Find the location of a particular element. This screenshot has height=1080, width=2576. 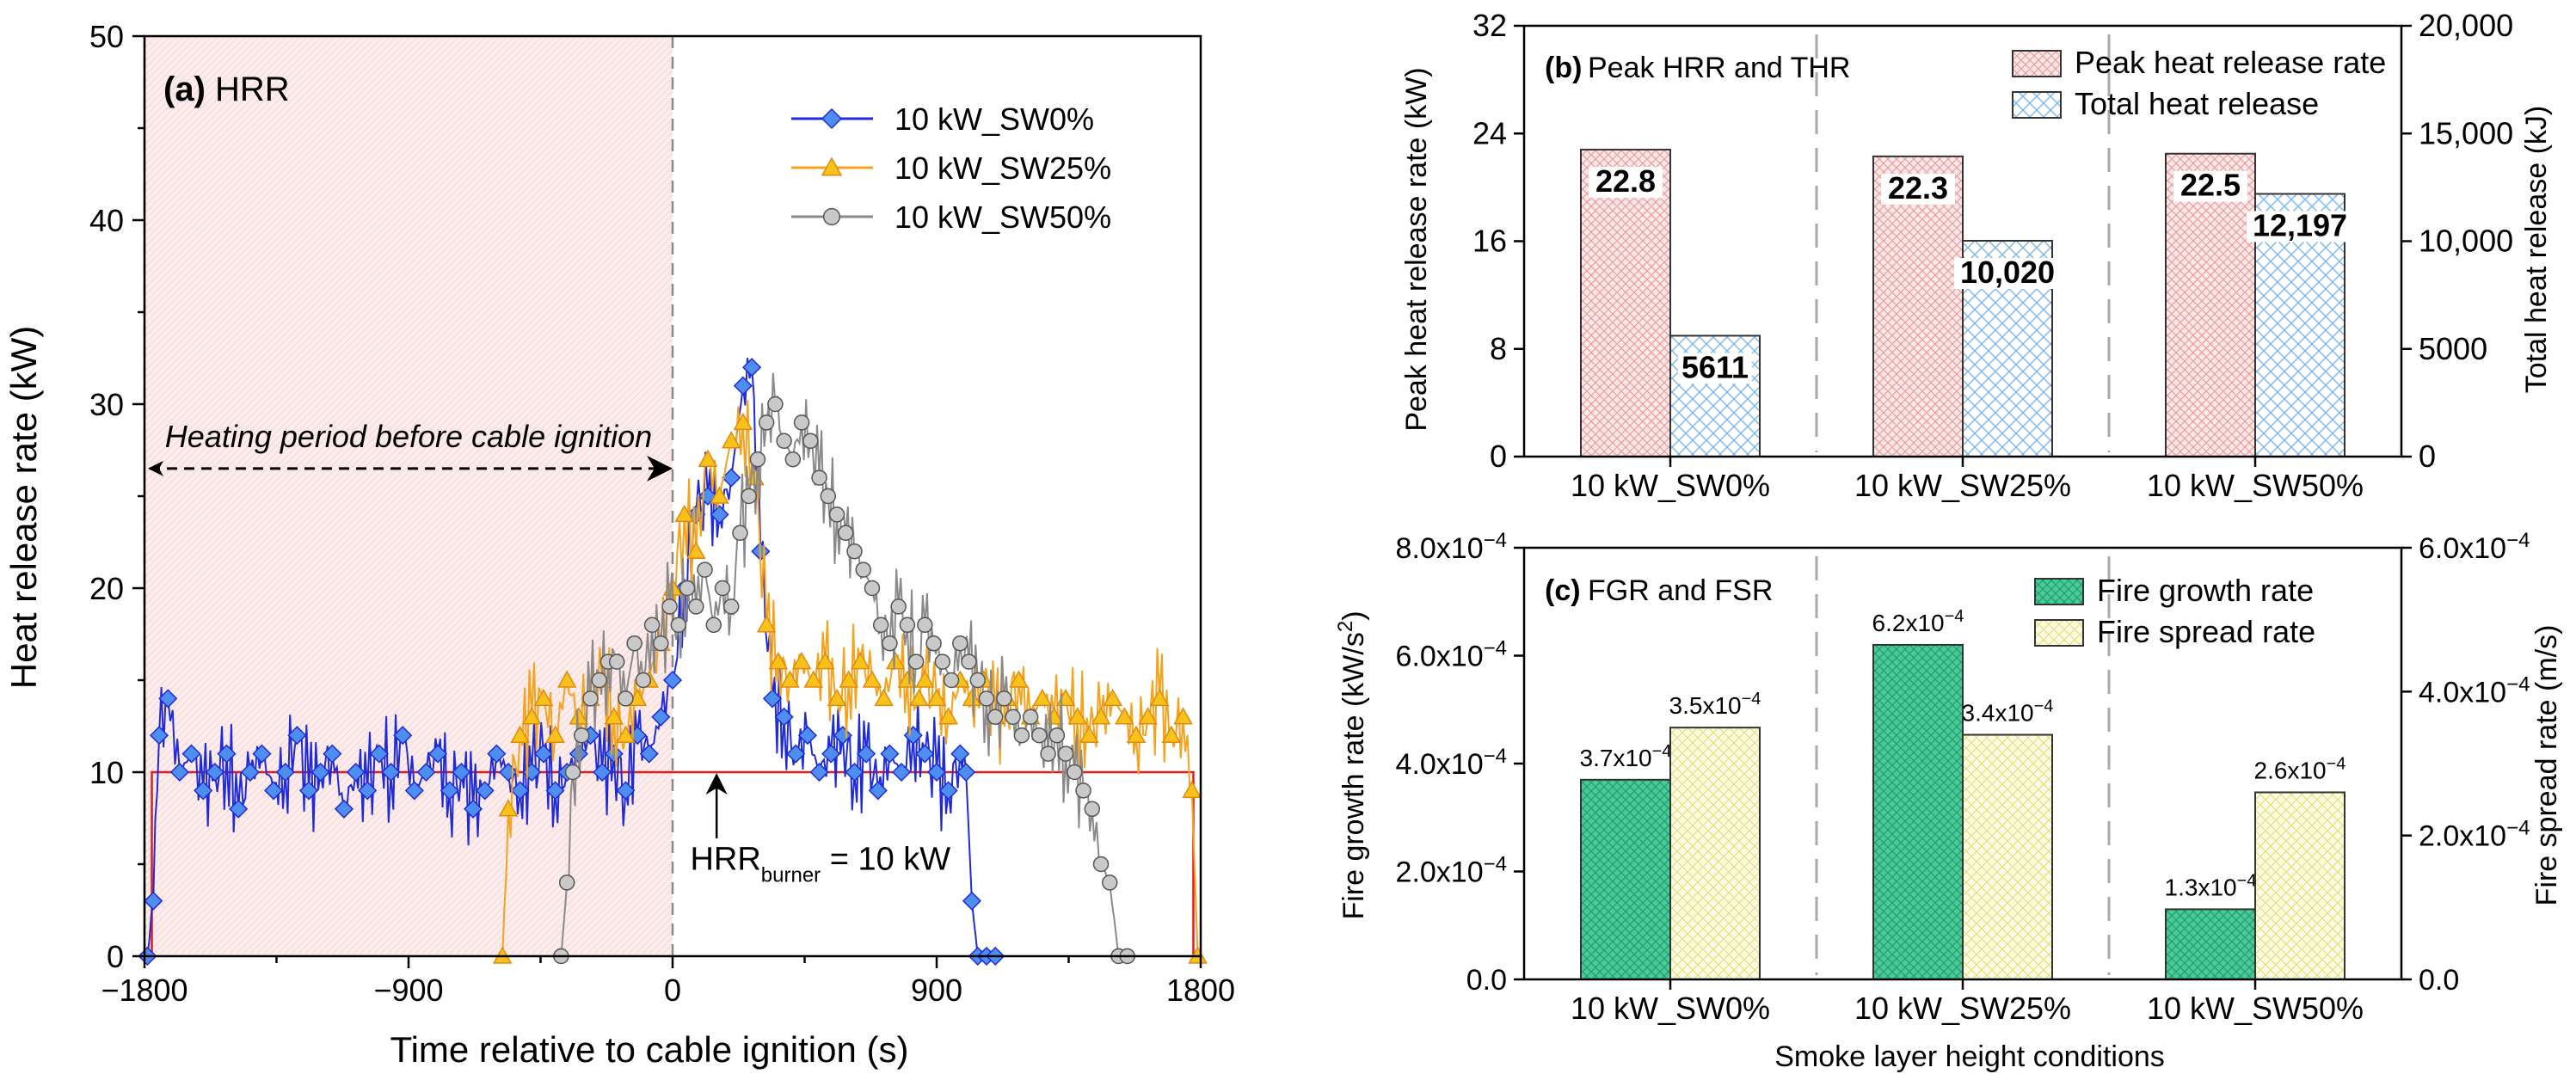

y-tick-label: 20 is located at coordinates (106, 588).